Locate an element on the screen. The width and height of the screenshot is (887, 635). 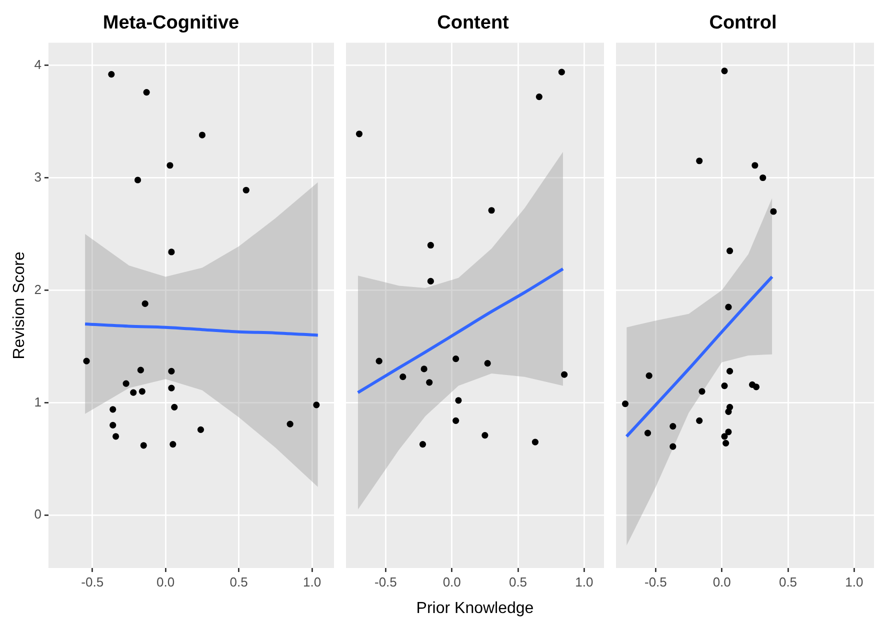
y-tick-label: 3 is located at coordinates (38, 176).